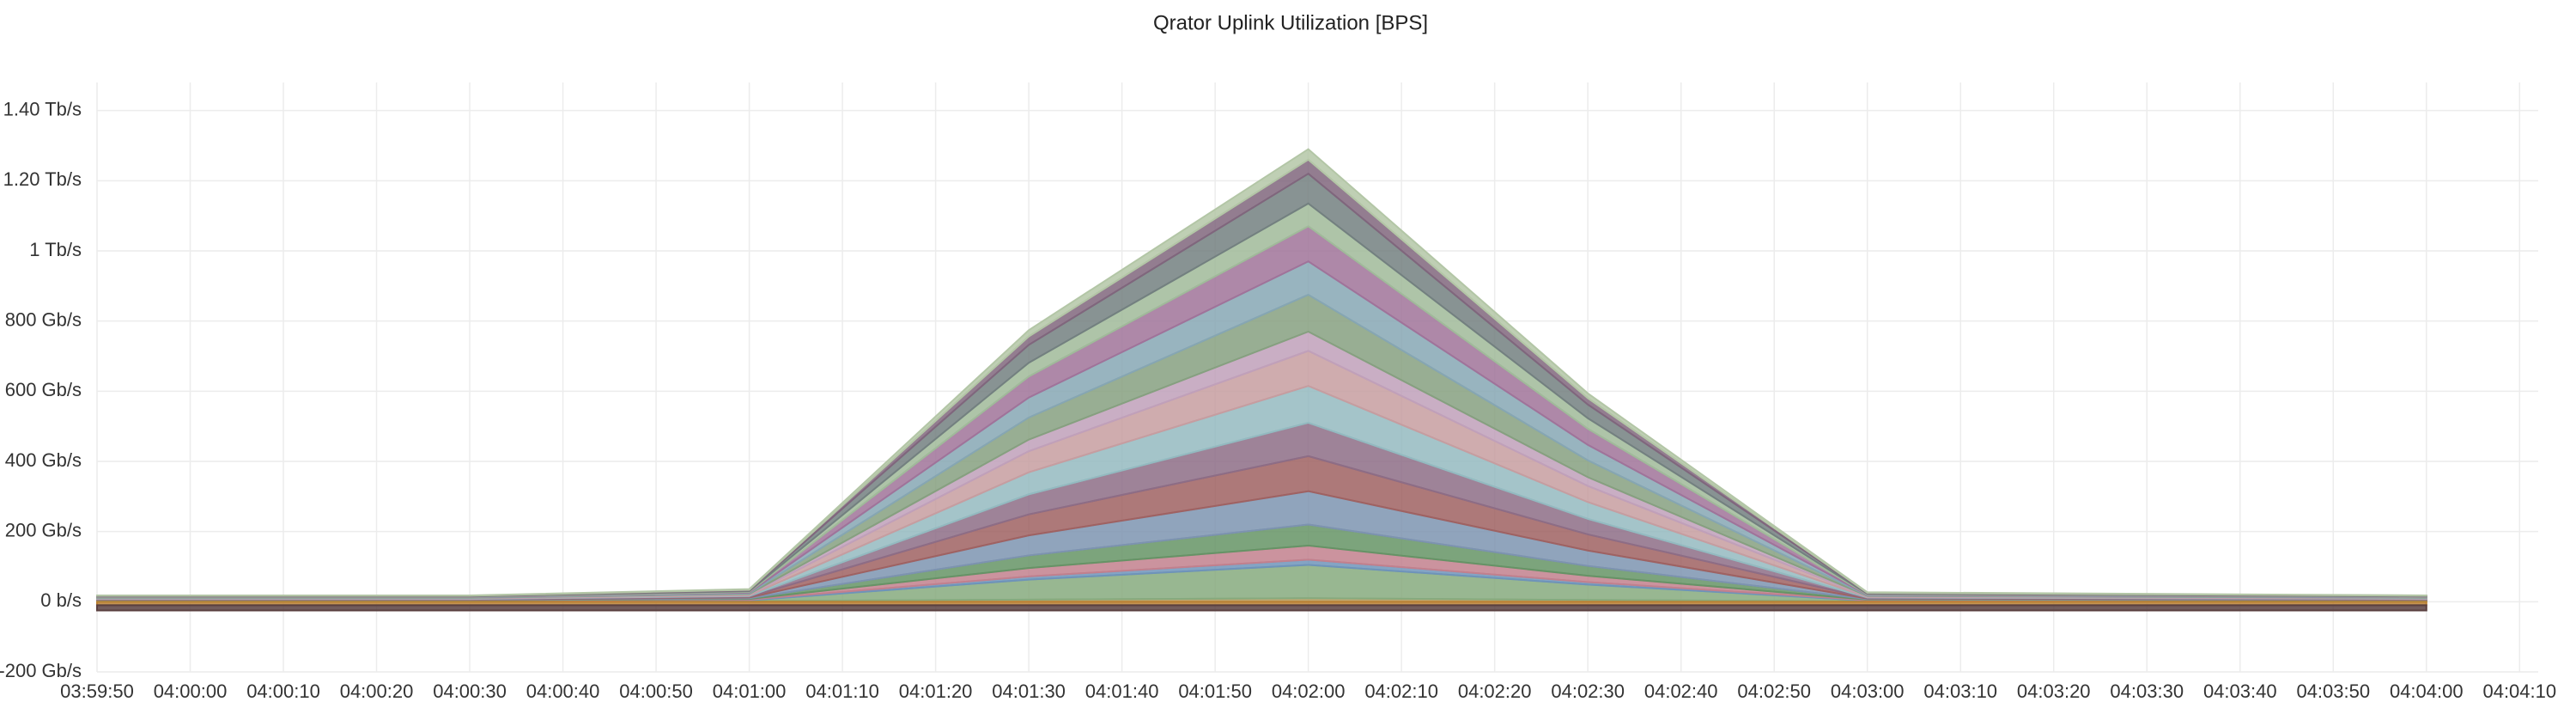 This screenshot has height=714, width=2576. What do you see at coordinates (1868, 691) in the screenshot?
I see `x-tick-label: 04:03:00` at bounding box center [1868, 691].